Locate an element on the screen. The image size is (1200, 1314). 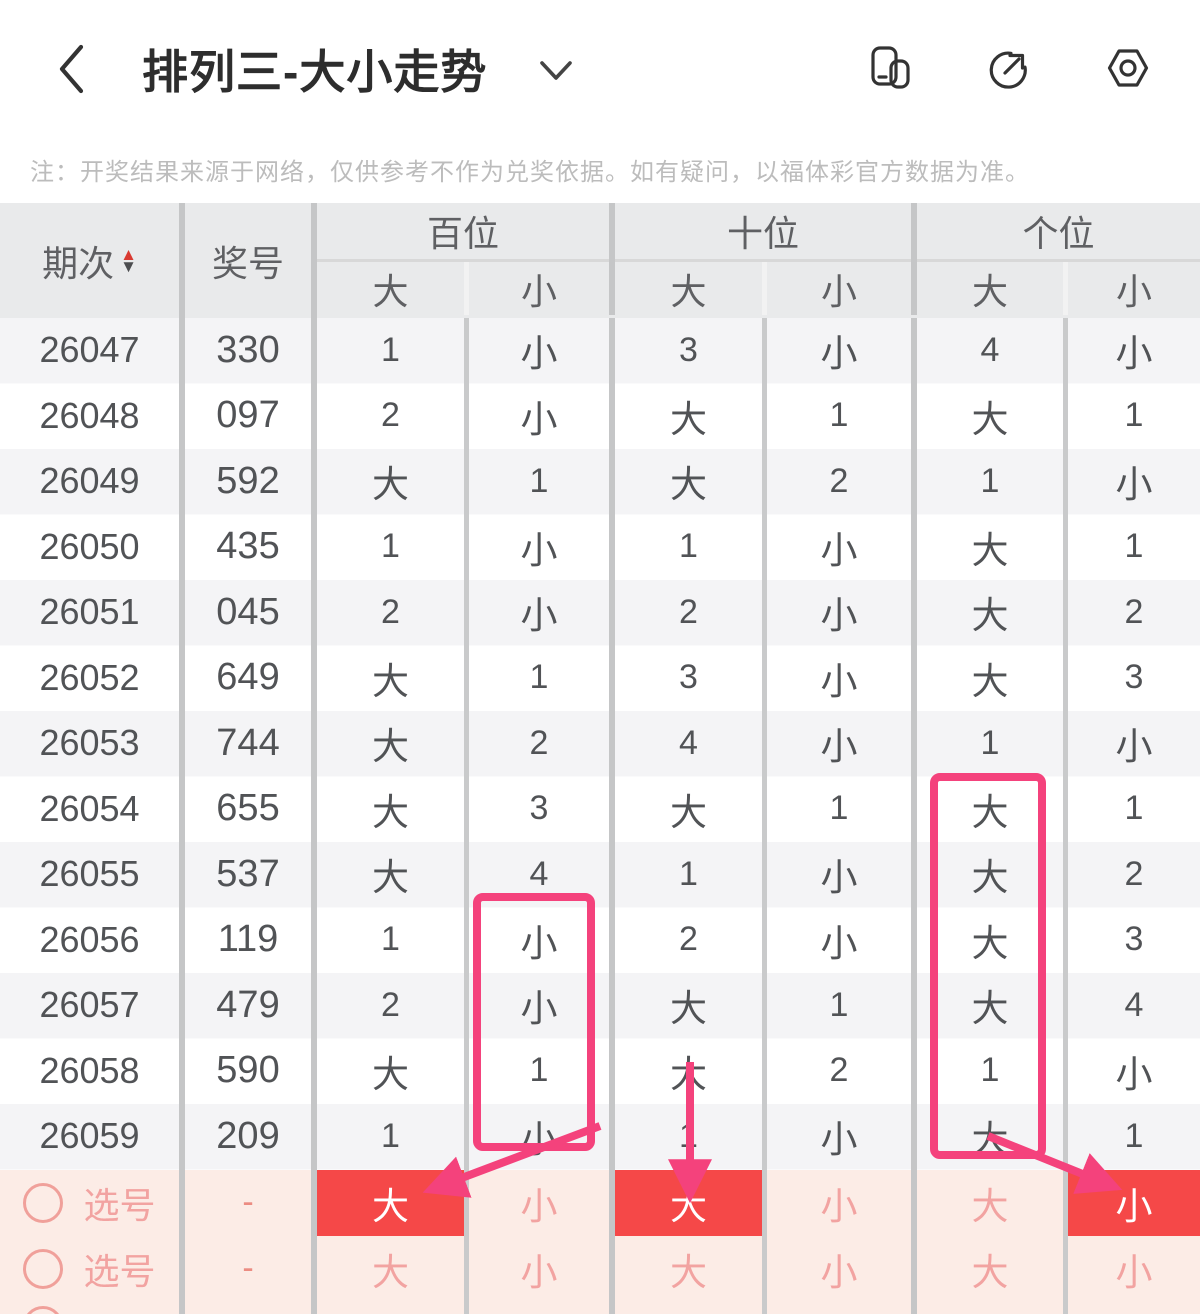
units-small-cell: 1 is located at coordinates (1134, 1137).